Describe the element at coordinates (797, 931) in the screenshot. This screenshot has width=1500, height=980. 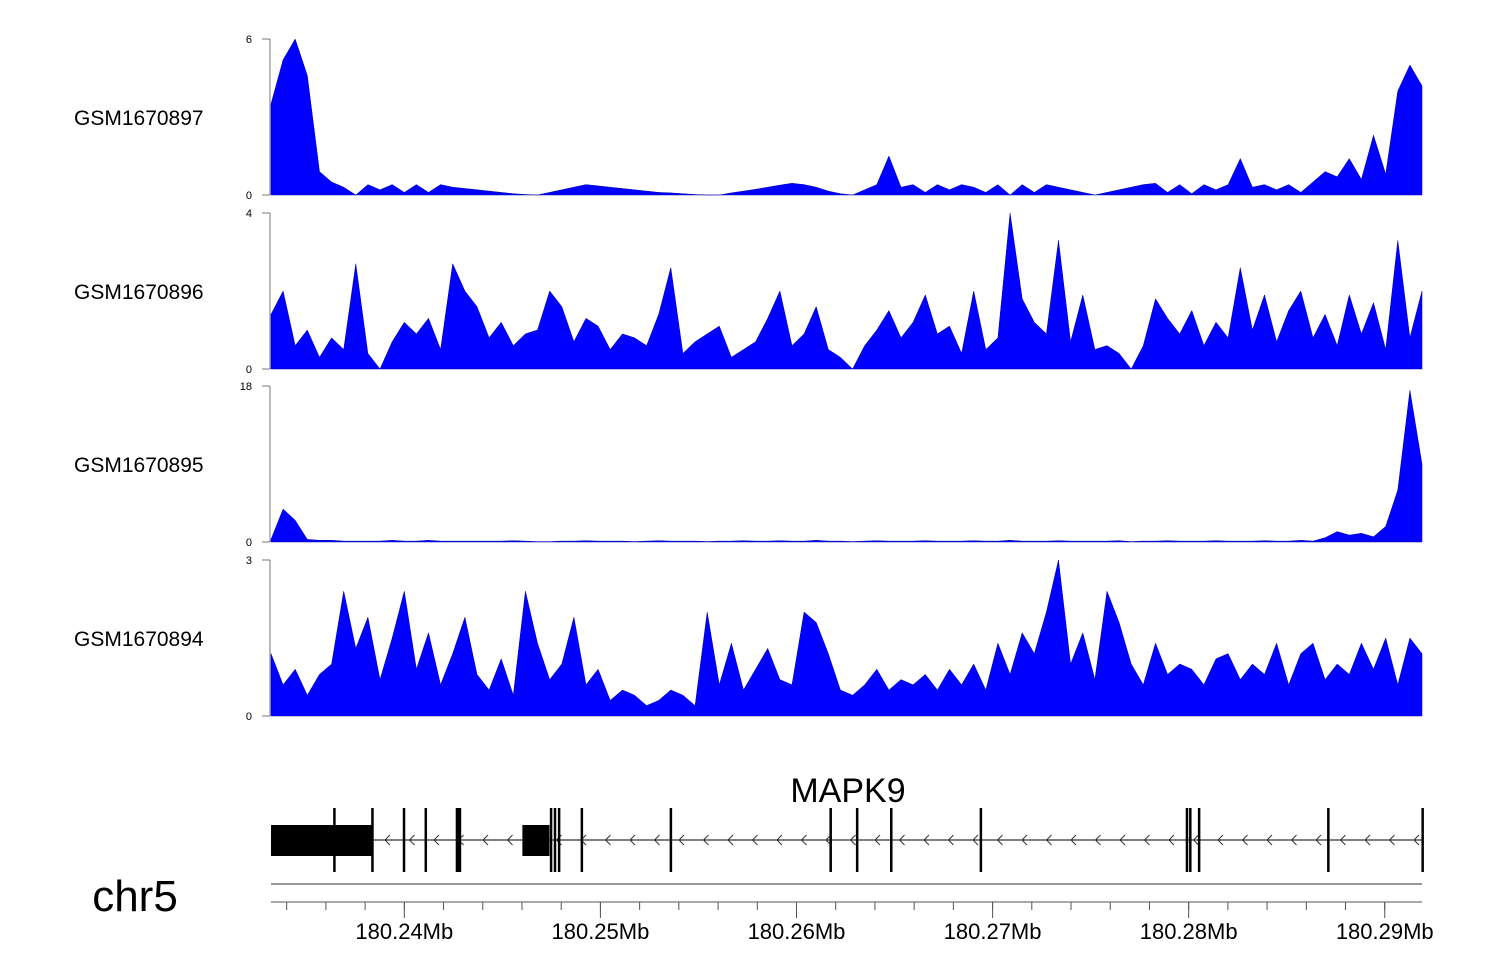
I see `axis-tick-label: 180.26Mb` at that location.